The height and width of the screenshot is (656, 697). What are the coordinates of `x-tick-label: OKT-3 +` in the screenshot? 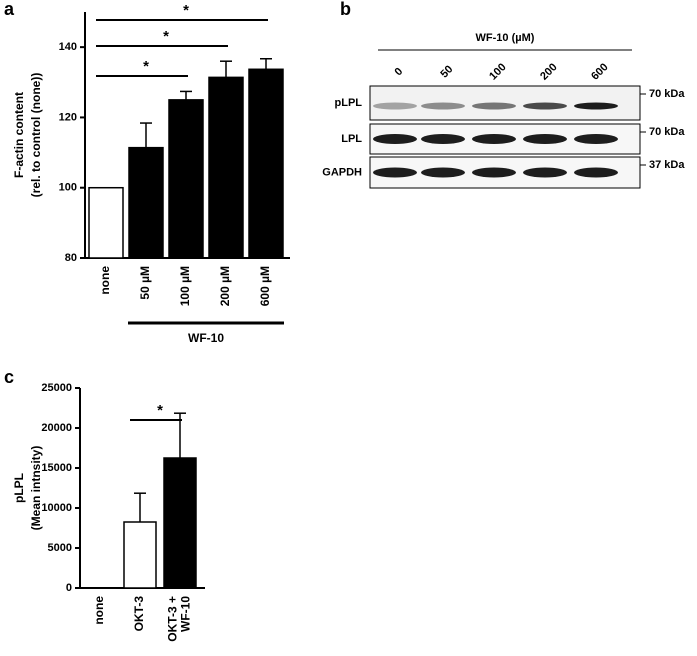 It's located at (173, 619).